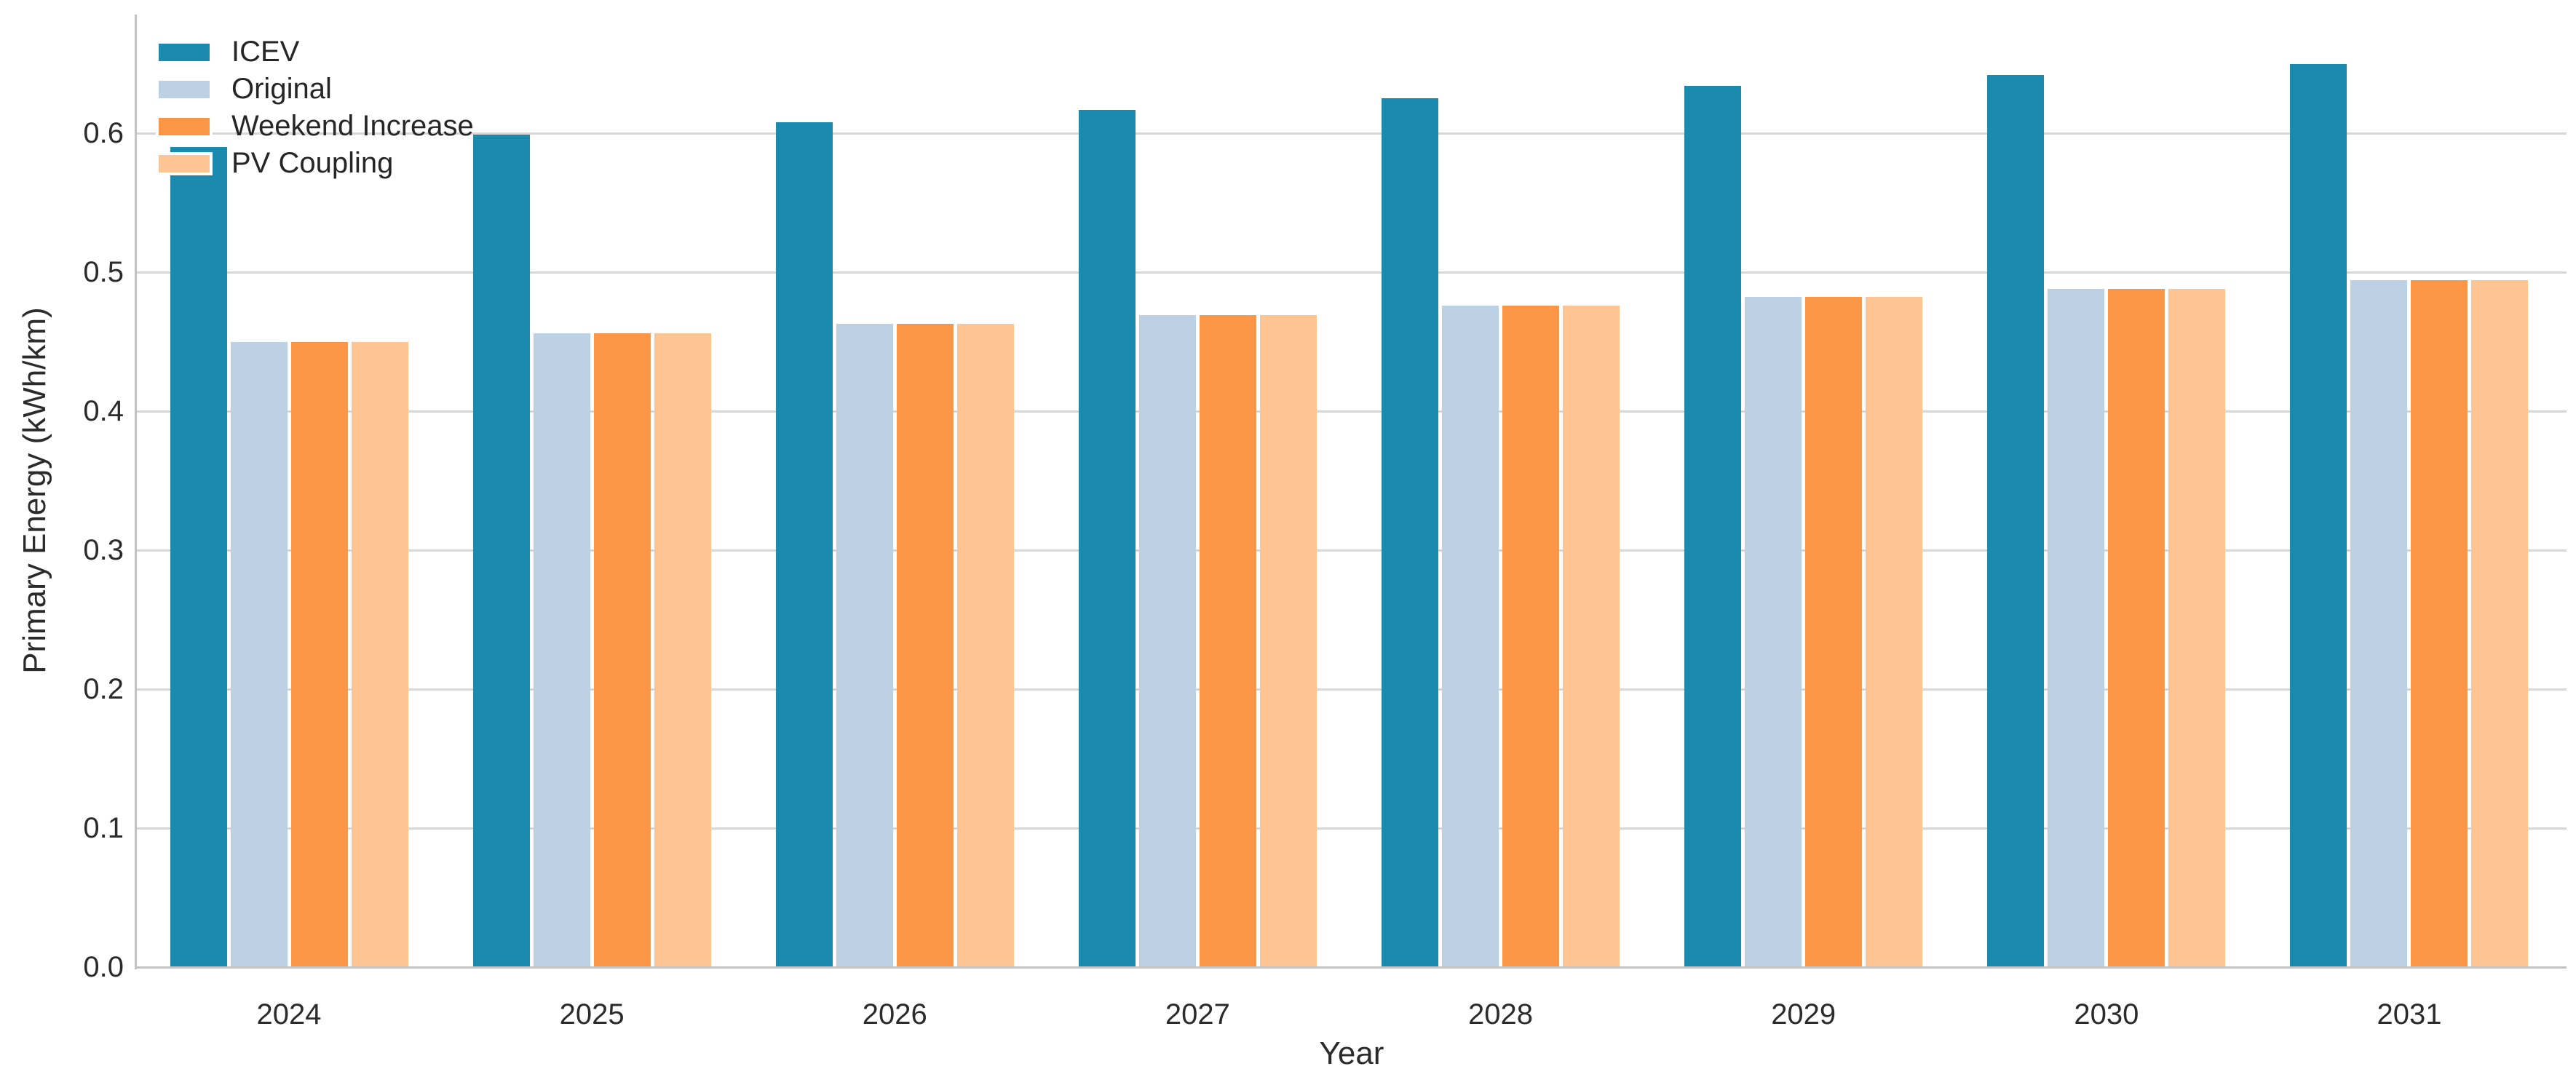 This screenshot has width=2576, height=1077. What do you see at coordinates (379, 655) in the screenshot?
I see `bar-2024-pv-coupling` at bounding box center [379, 655].